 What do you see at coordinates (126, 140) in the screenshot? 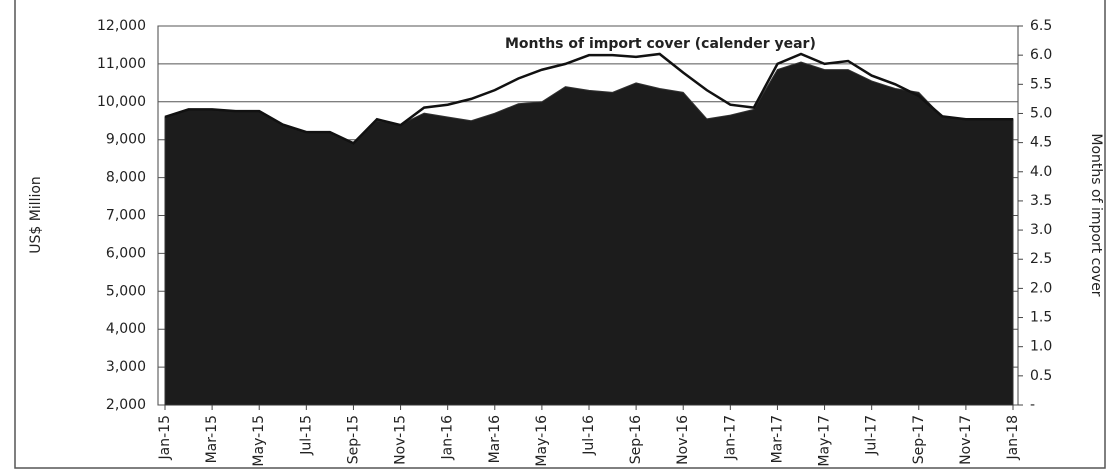
I see `y-tick-label: 9,000` at bounding box center [126, 140].